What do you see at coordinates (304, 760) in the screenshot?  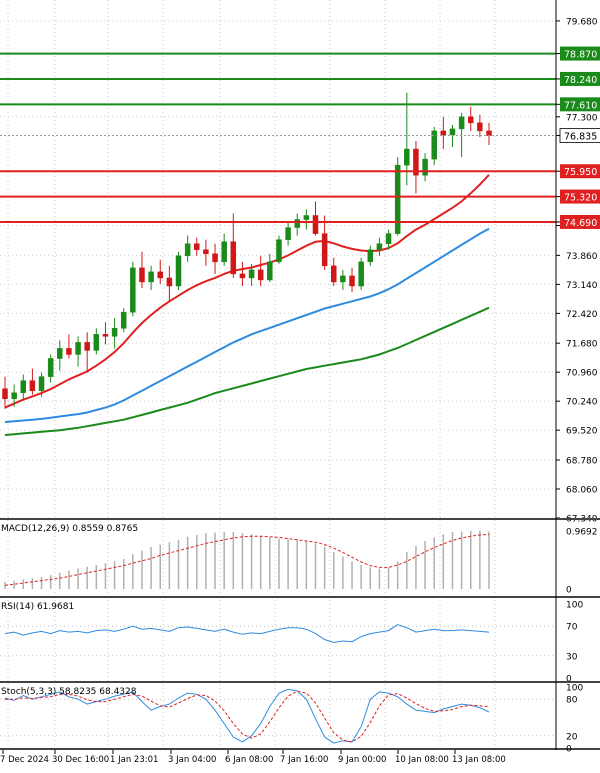 I see `x-axis-label: 7 Jan 16:00` at bounding box center [304, 760].